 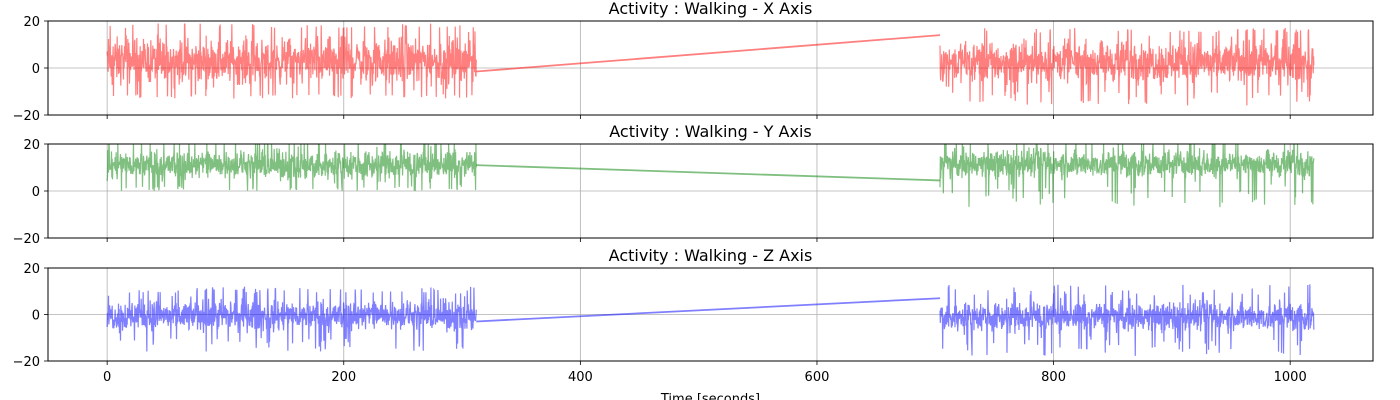 What do you see at coordinates (580, 377) in the screenshot?
I see `x-tick-label: 400` at bounding box center [580, 377].